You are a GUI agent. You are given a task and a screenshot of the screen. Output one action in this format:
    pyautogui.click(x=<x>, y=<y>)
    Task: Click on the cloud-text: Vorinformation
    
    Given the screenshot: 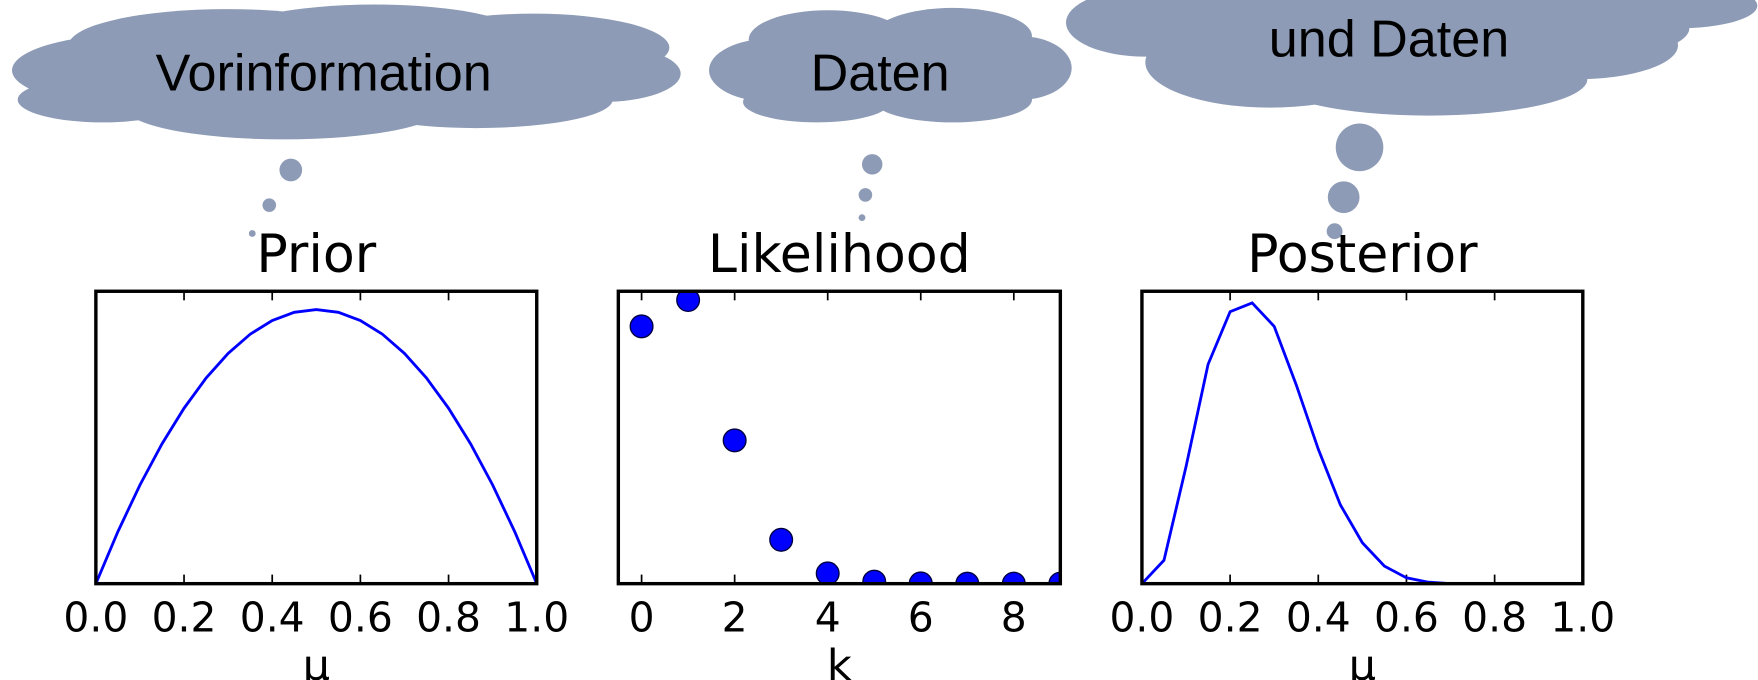 What is the action you would take?
    pyautogui.click(x=324, y=74)
    